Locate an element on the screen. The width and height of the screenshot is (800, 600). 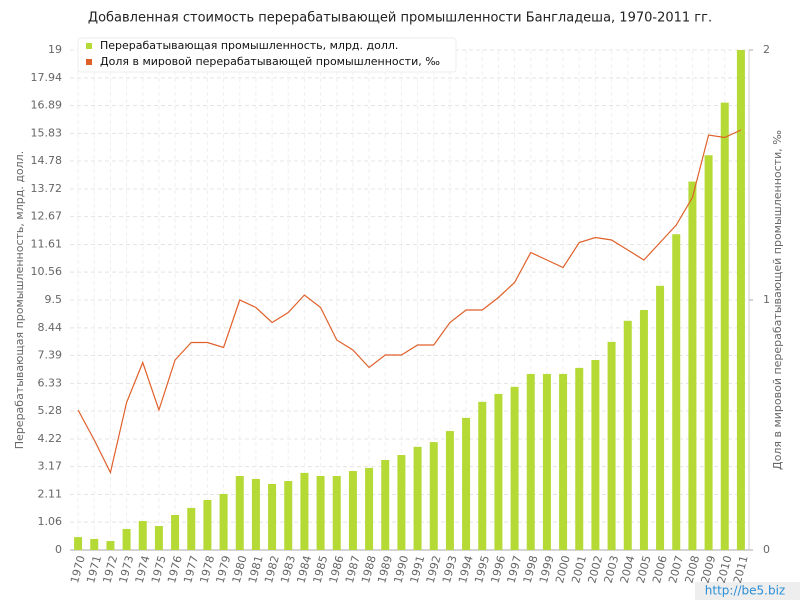
y-tick-label: 0 is located at coordinates (58, 549).